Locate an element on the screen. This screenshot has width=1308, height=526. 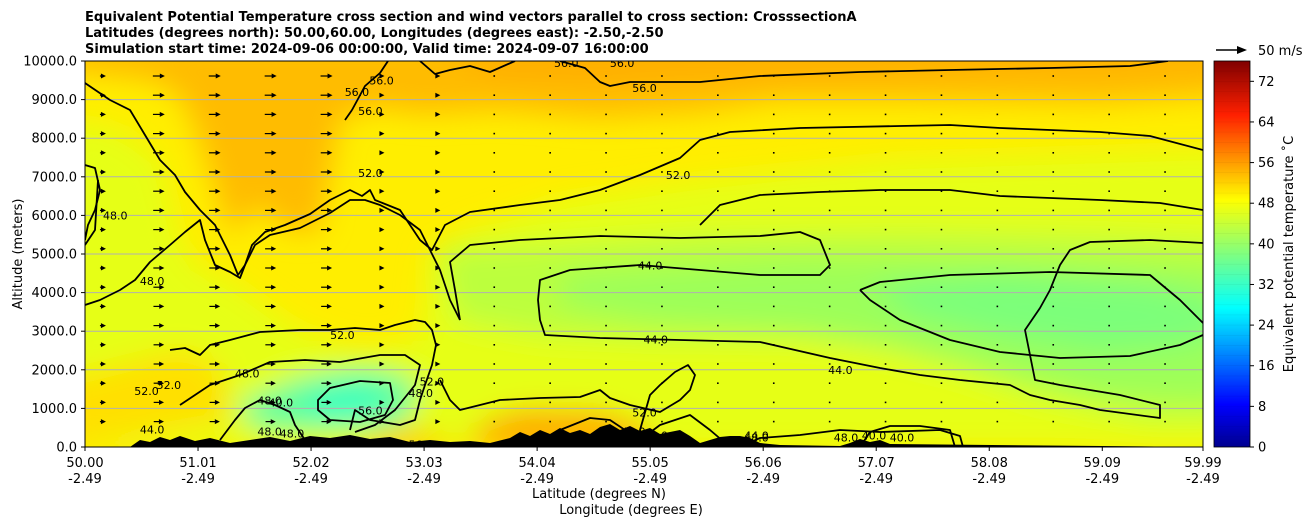
colorbar-tick-label: 32 is located at coordinates (1266, 285).